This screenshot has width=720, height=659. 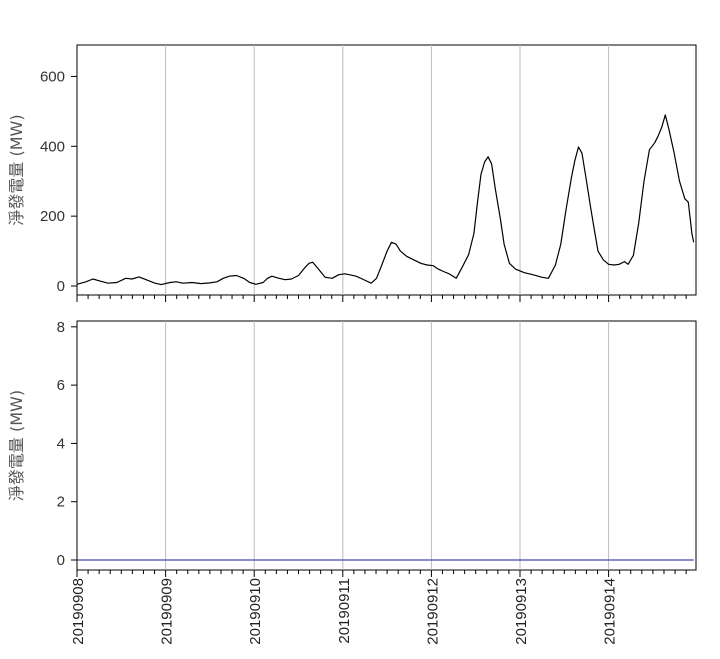 What do you see at coordinates (432, 611) in the screenshot?
I see `x-date-label: 20190912` at bounding box center [432, 611].